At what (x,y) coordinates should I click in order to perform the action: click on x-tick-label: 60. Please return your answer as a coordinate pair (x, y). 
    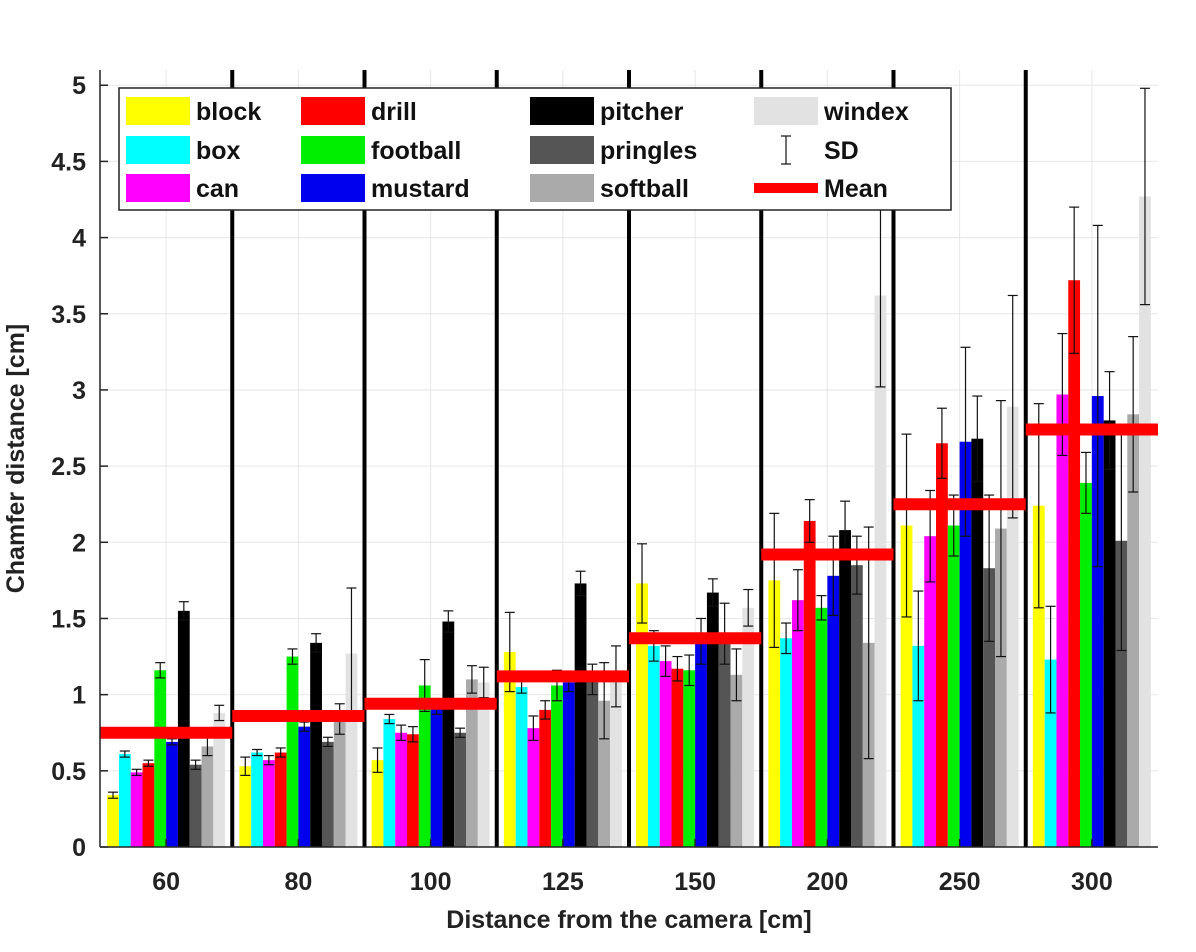
    Looking at the image, I should click on (166, 882).